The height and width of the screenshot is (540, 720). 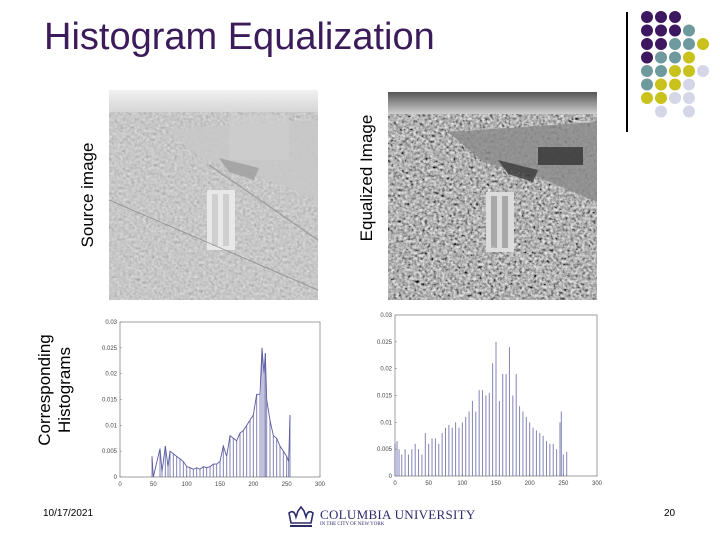 What do you see at coordinates (352, 524) in the screenshot?
I see `logo-subtext: IN THE CITY OF NEW YORK` at bounding box center [352, 524].